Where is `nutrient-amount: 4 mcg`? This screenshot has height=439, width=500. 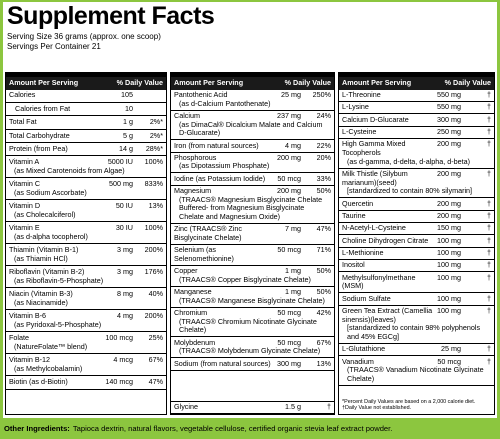 nutrient-amount: 4 mcg is located at coordinates (123, 360).